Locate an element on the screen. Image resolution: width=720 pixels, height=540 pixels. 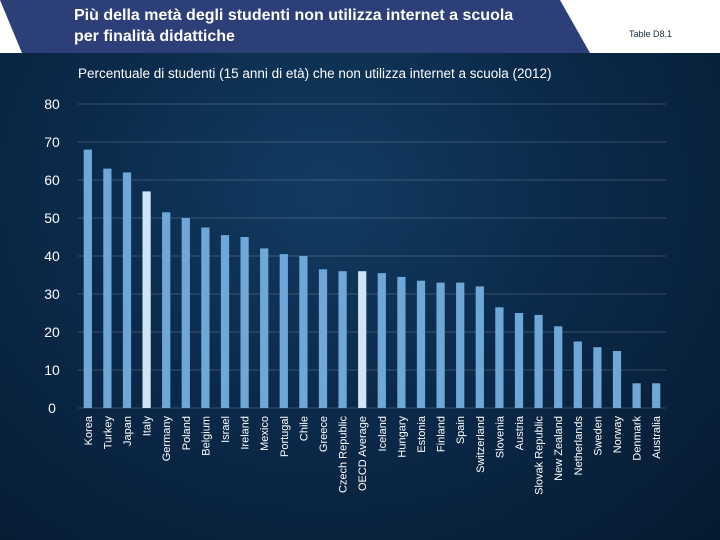
bar-poland is located at coordinates (185, 313).